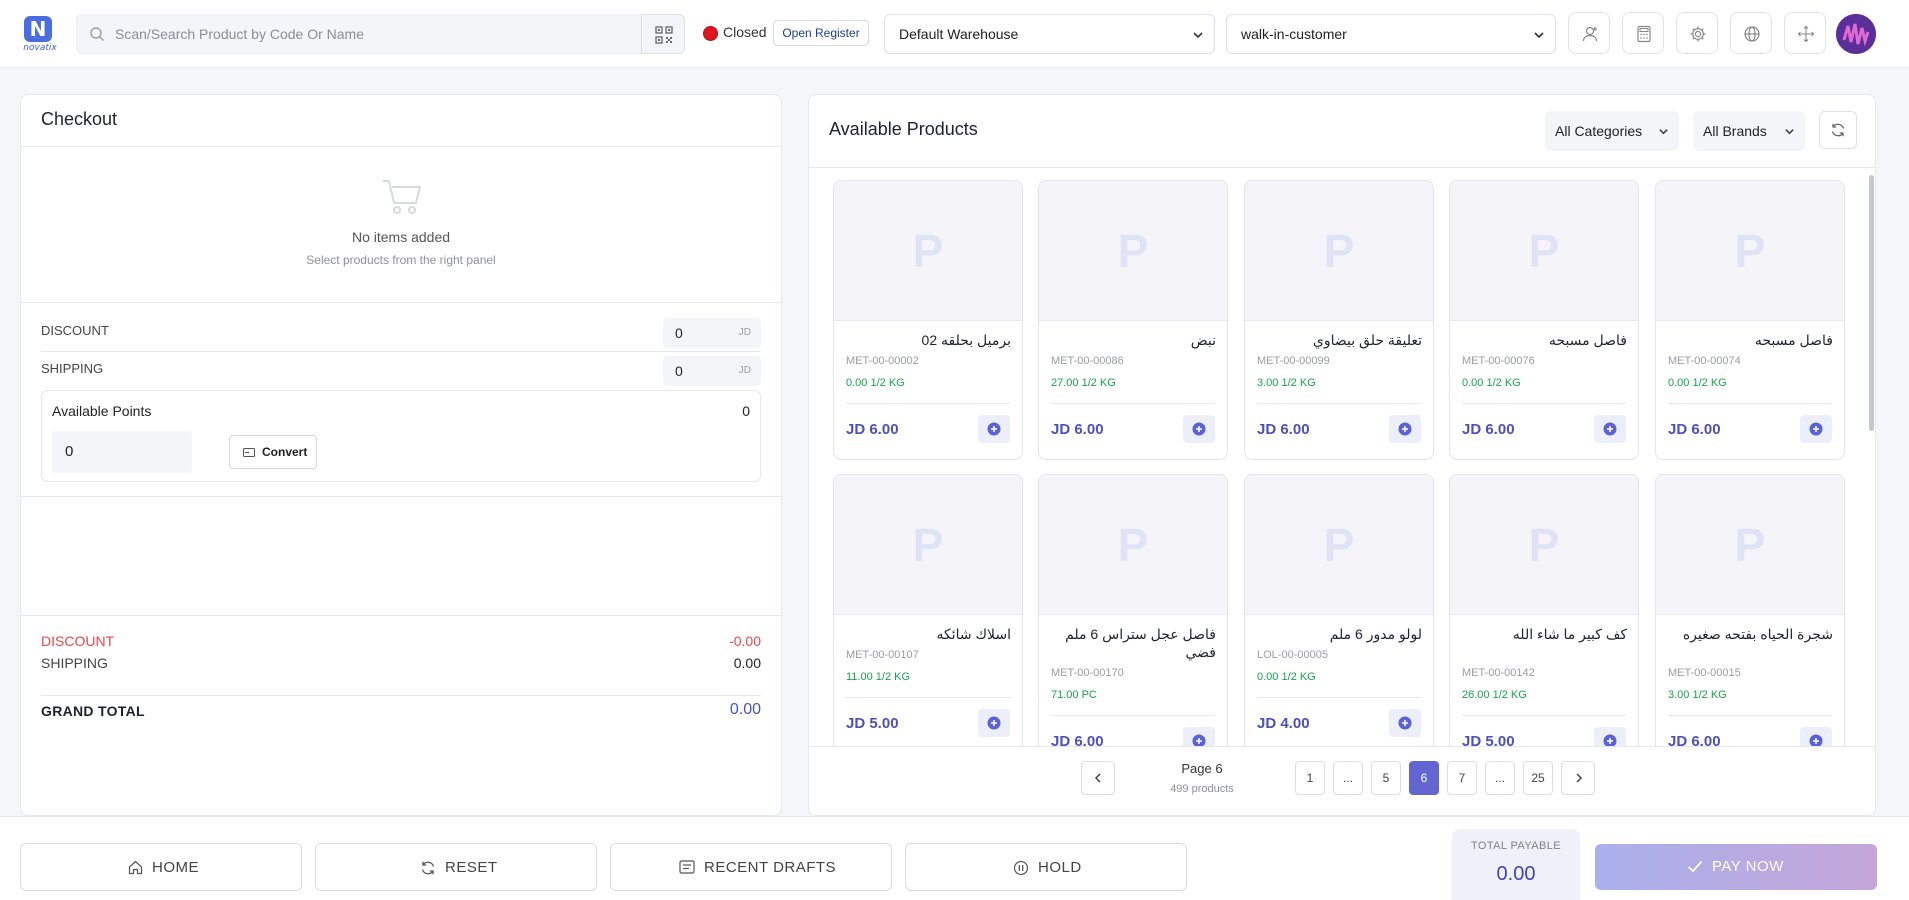  I want to click on hold-button: HOLD, so click(1046, 867).